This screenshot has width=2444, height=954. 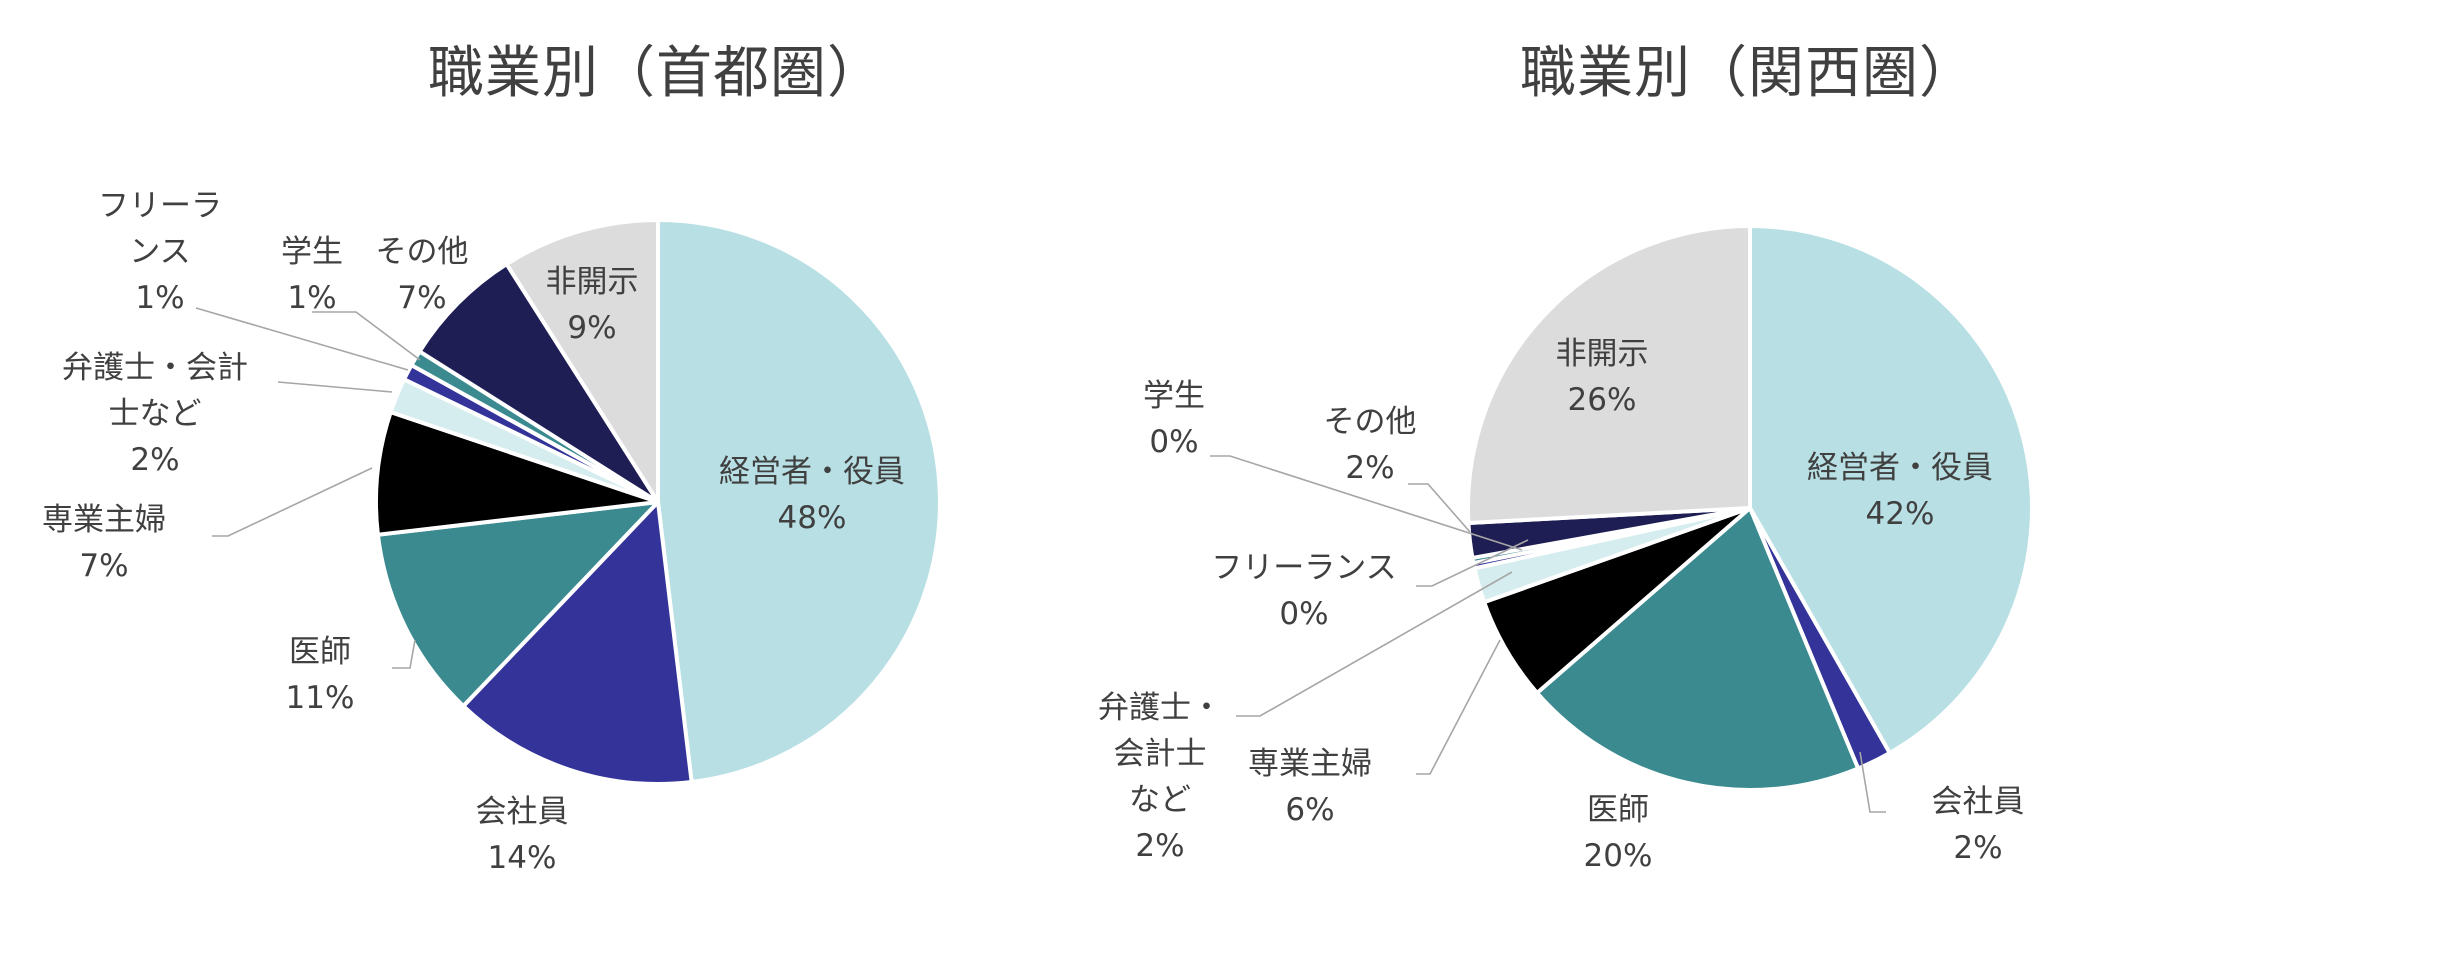 I want to click on slice-label: その他 2%, so click(x=1370, y=445).